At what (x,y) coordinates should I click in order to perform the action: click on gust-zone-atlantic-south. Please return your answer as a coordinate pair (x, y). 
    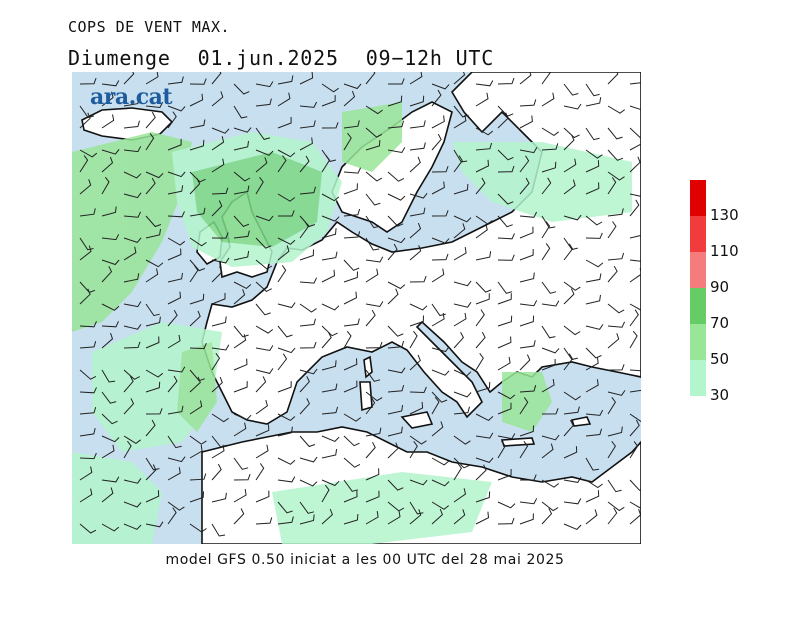
    Looking at the image, I should click on (117, 498).